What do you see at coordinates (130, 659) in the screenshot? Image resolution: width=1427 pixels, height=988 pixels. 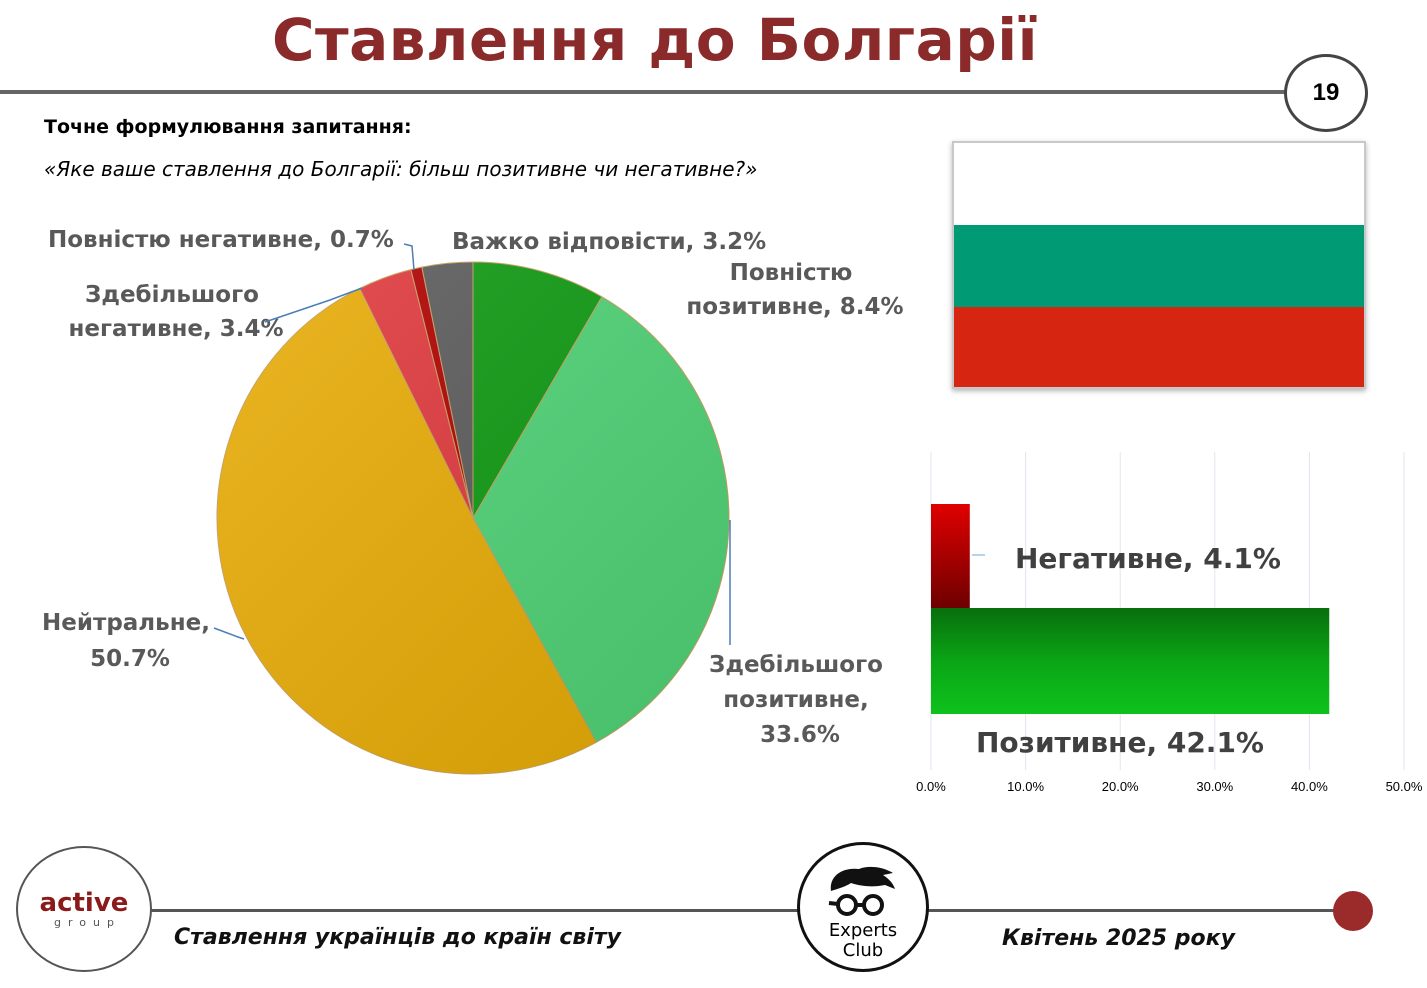 I see `pie-label-neutral-line2: 50.7%` at bounding box center [130, 659].